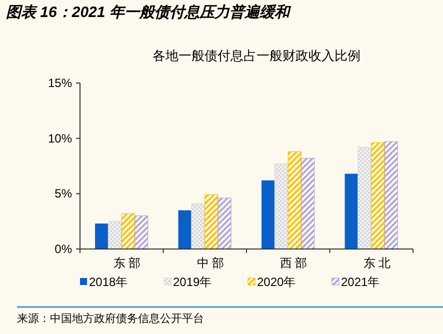 This screenshot has width=443, height=334. What do you see at coordinates (63, 193) in the screenshot?
I see `y-tick-label: 5%` at bounding box center [63, 193].